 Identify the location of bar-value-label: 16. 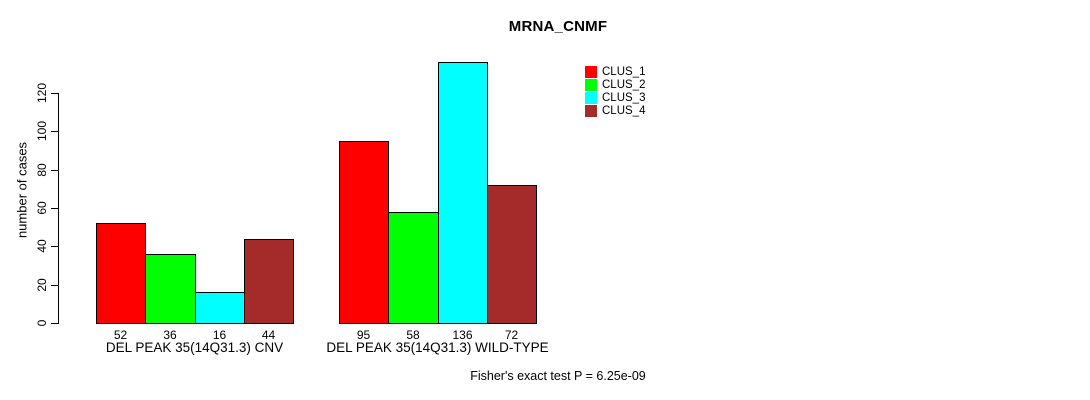
(219, 335).